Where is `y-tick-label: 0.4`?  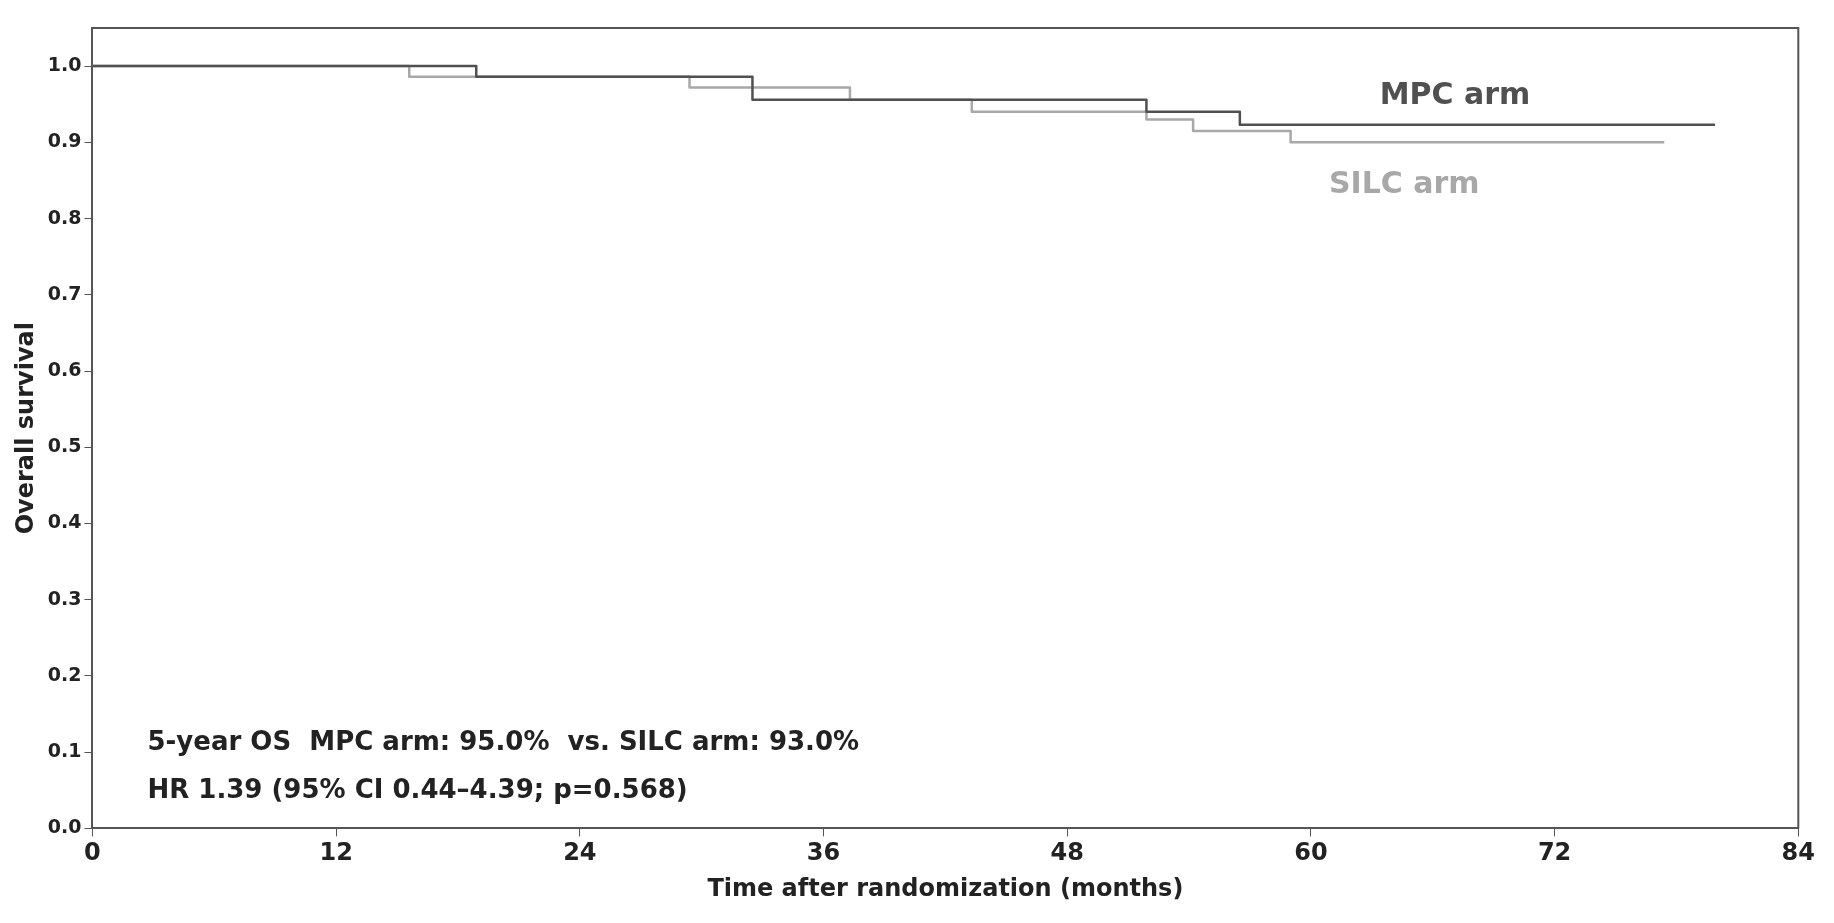
y-tick-label: 0.4 is located at coordinates (64, 521).